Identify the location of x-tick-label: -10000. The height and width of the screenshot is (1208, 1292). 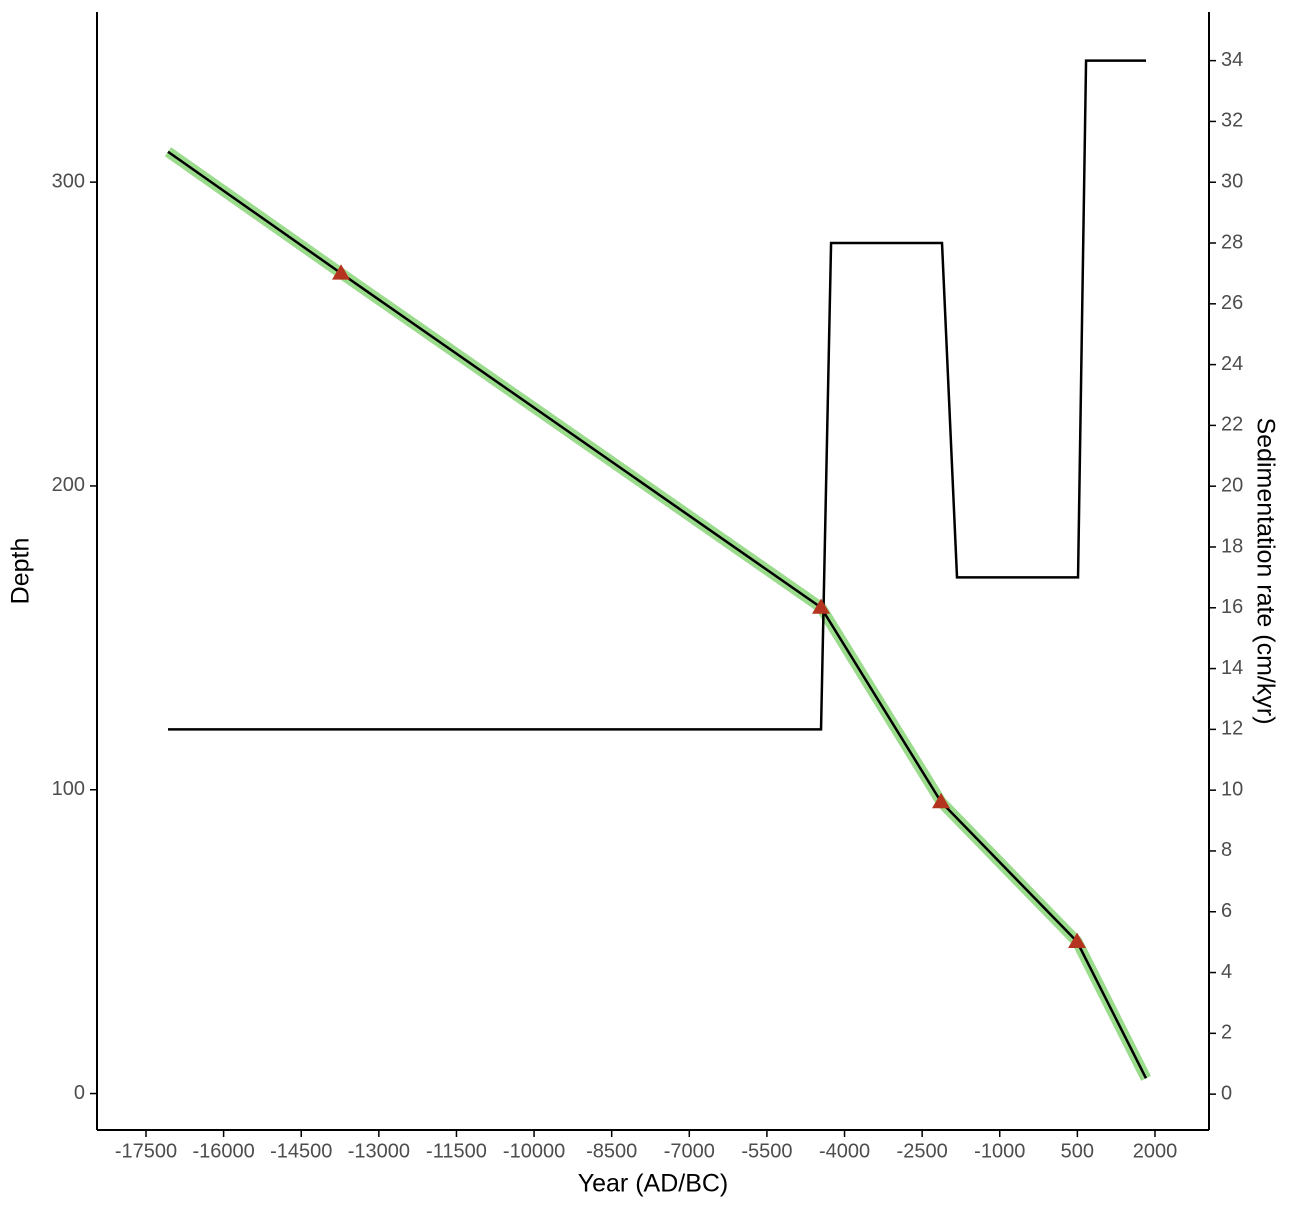
(534, 1151).